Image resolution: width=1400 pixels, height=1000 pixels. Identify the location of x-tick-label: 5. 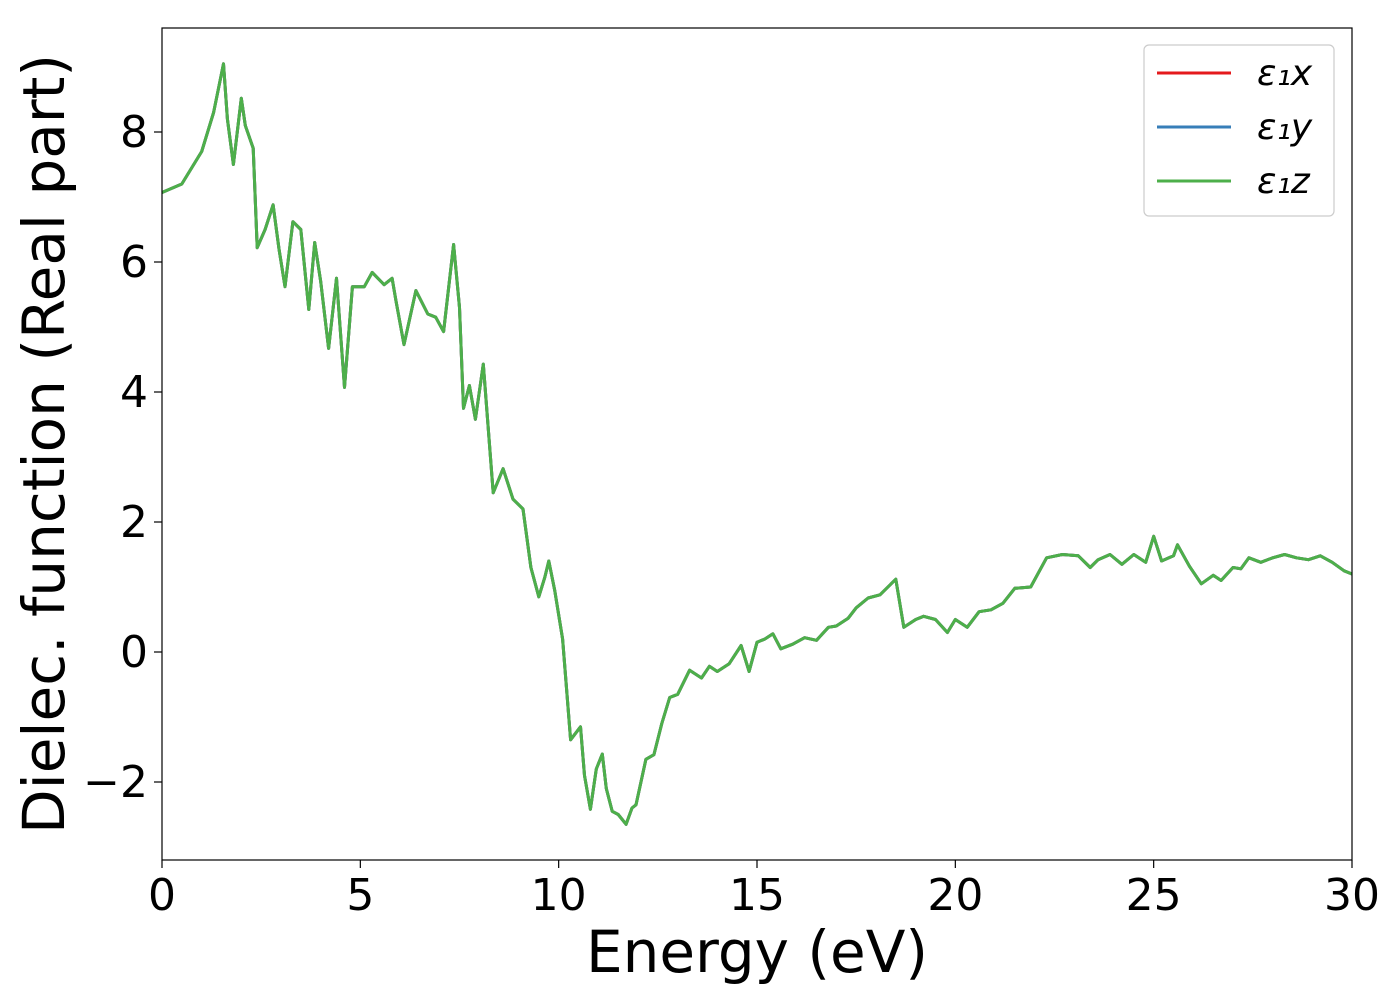
(360, 895).